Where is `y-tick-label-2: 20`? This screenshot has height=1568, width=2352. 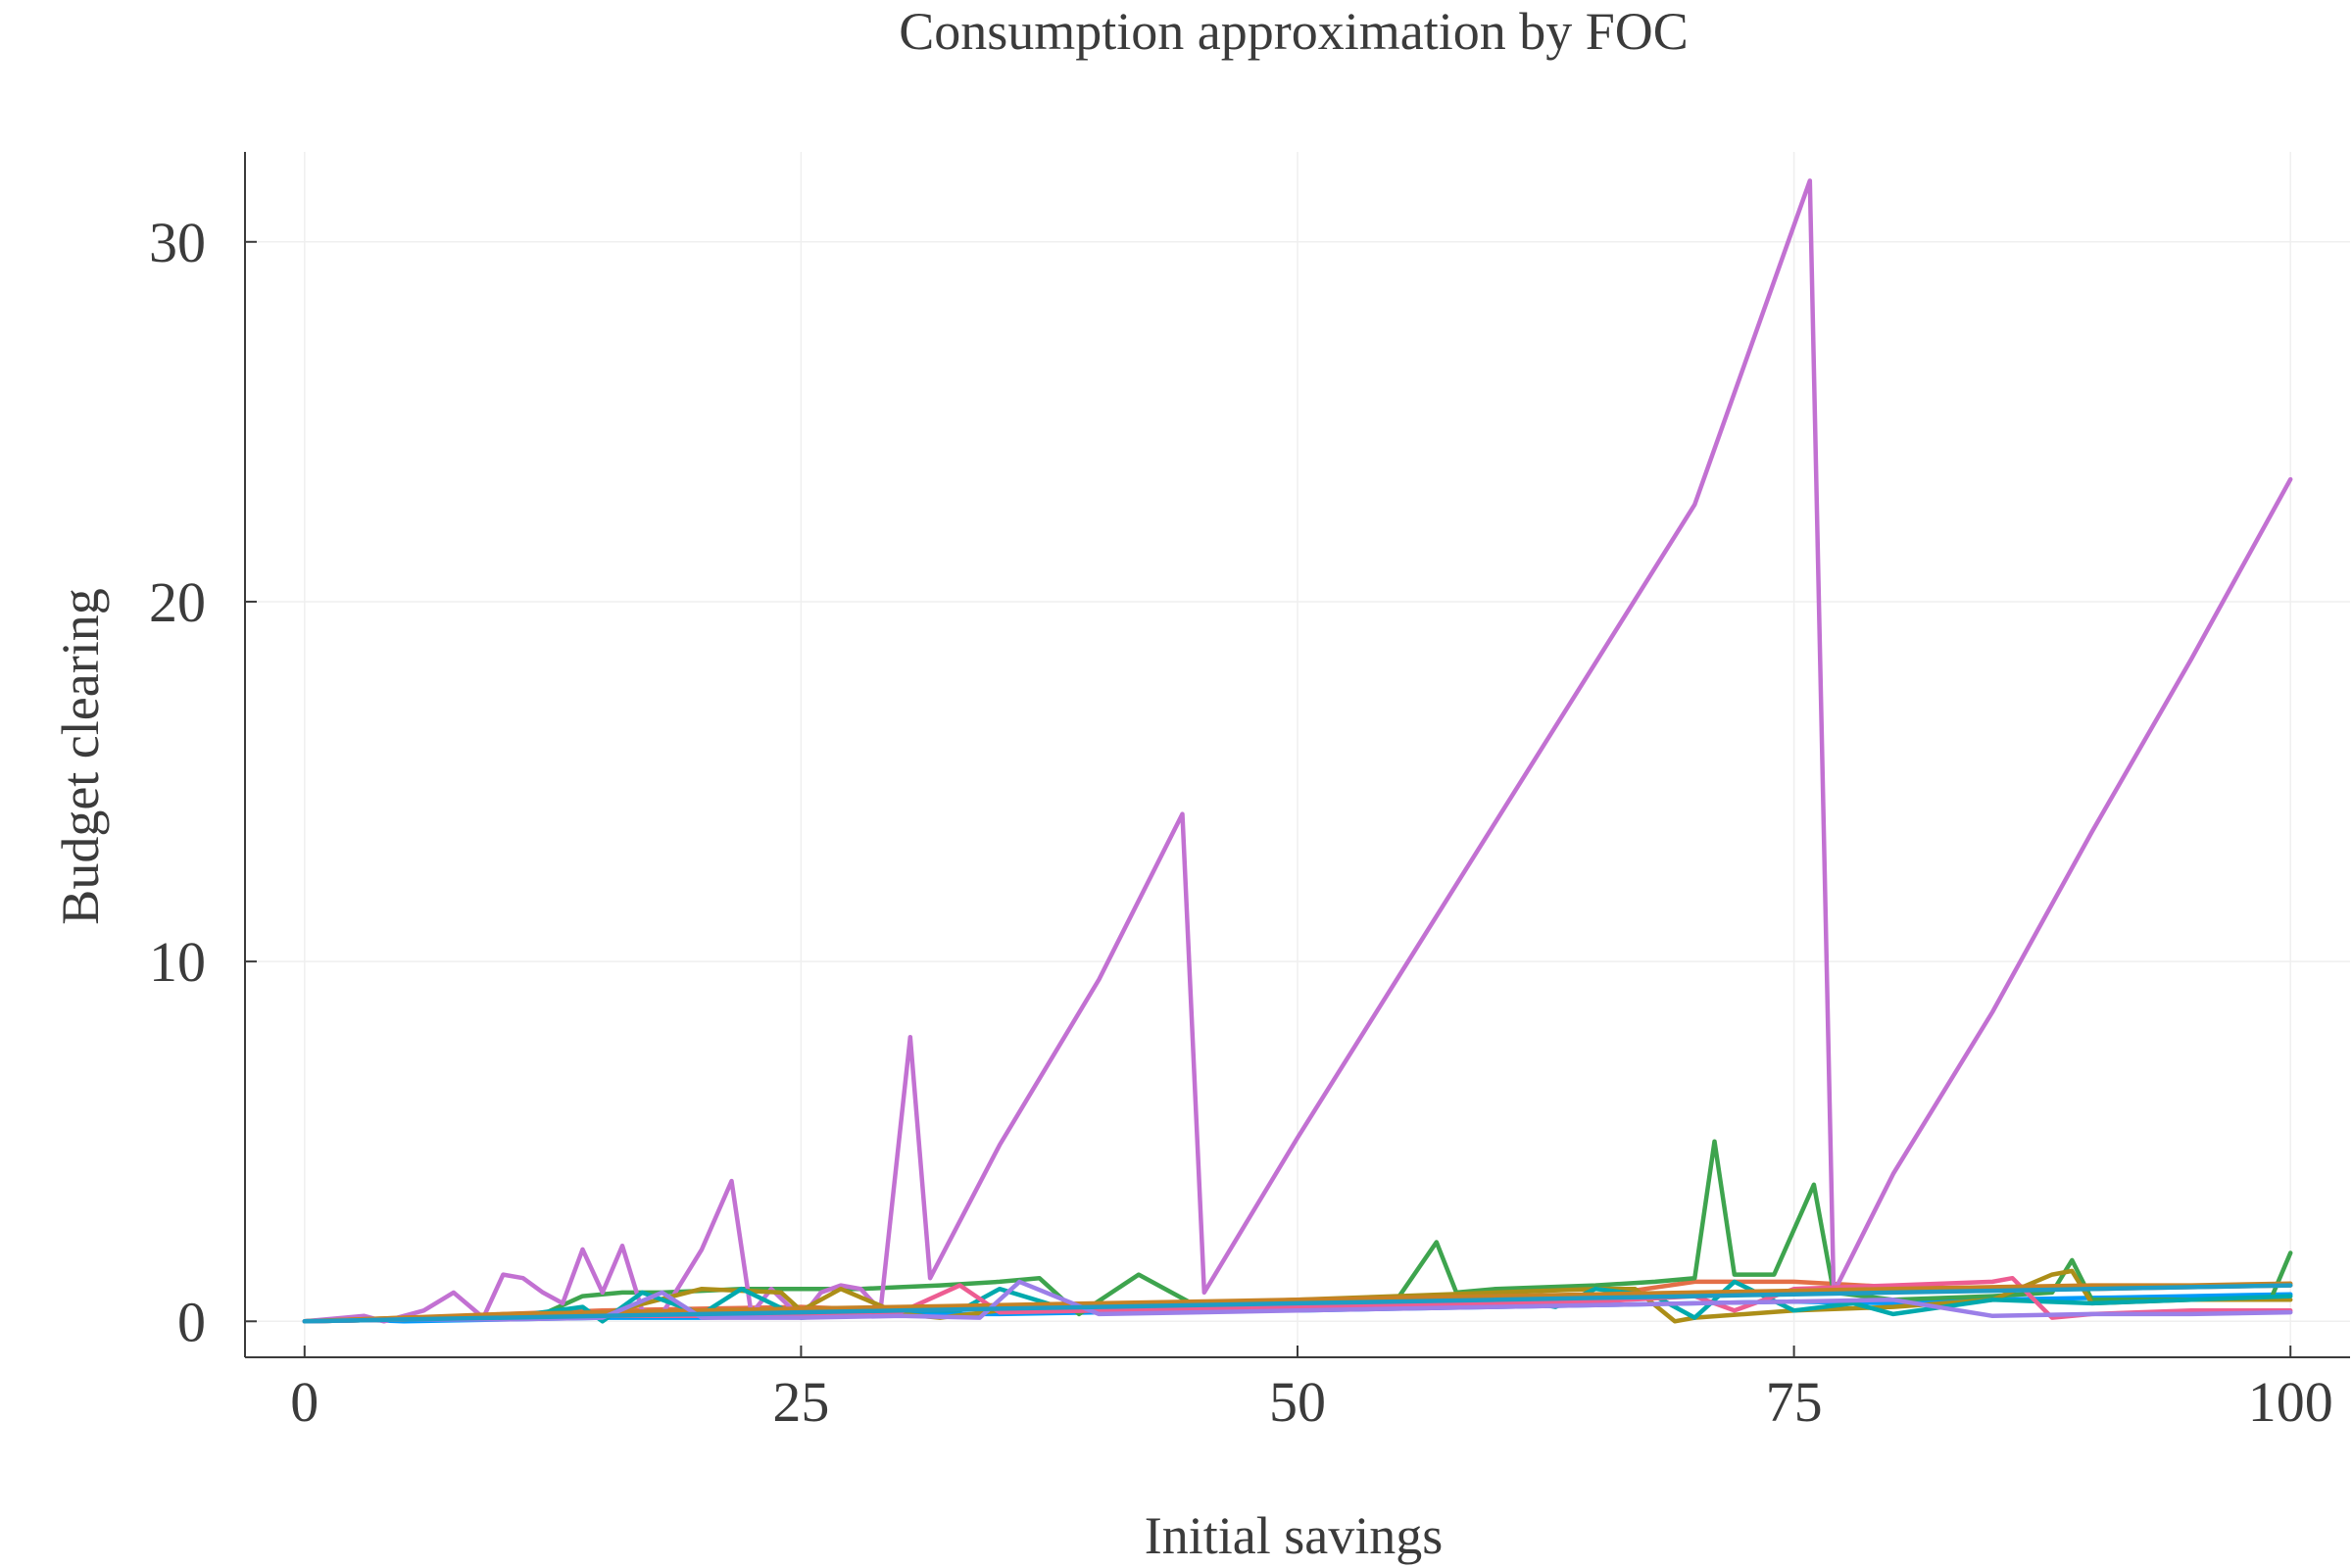 y-tick-label-2: 20 is located at coordinates (177, 602).